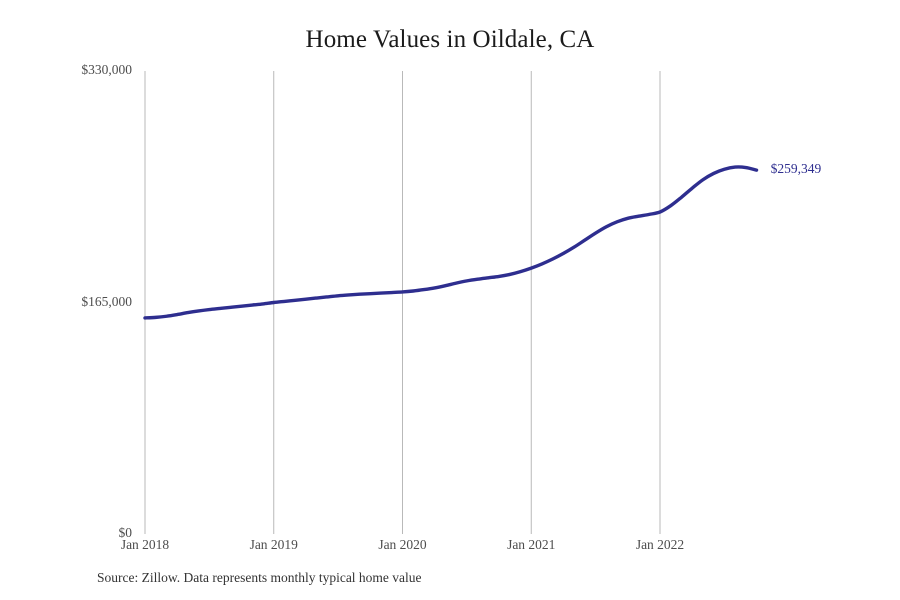  What do you see at coordinates (402, 544) in the screenshot?
I see `x-axis-tick-label-2: Jan 2020` at bounding box center [402, 544].